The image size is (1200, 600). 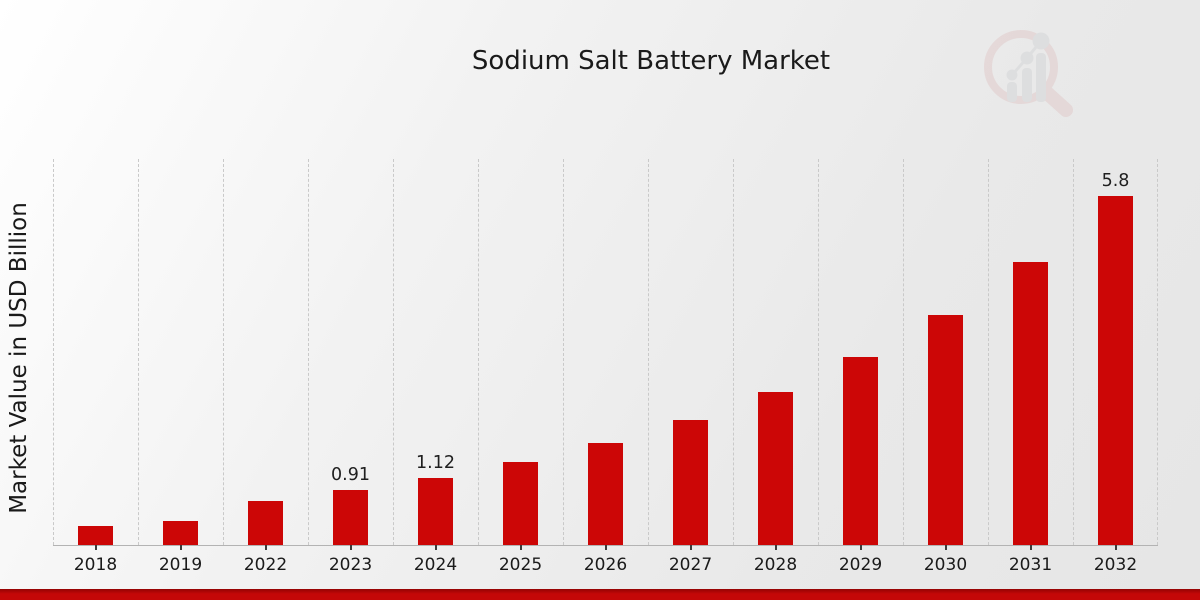 I want to click on x-tick-label-2019: 2019, so click(x=180, y=565).